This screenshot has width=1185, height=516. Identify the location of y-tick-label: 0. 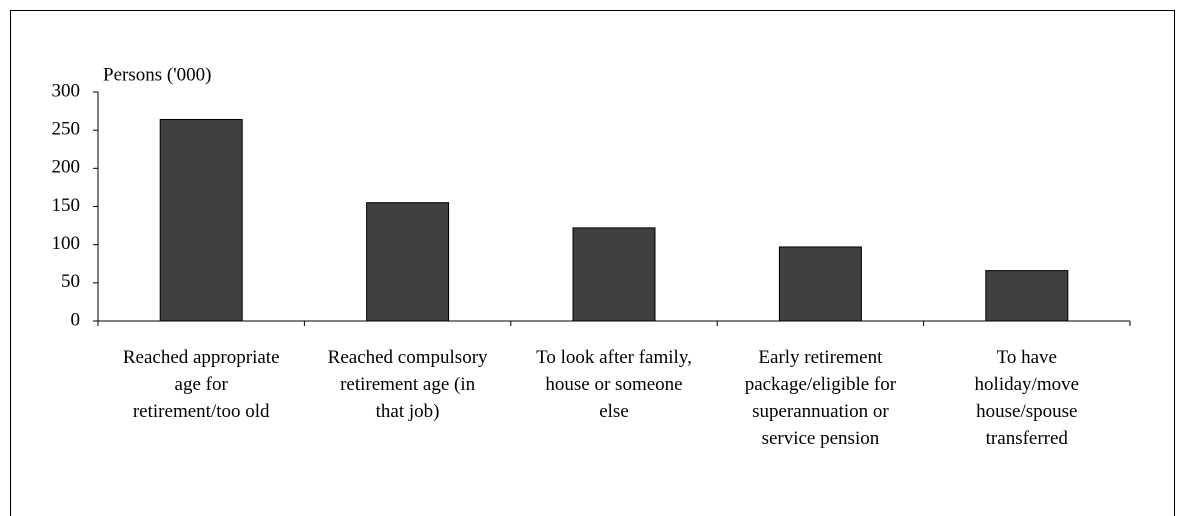
(76, 319).